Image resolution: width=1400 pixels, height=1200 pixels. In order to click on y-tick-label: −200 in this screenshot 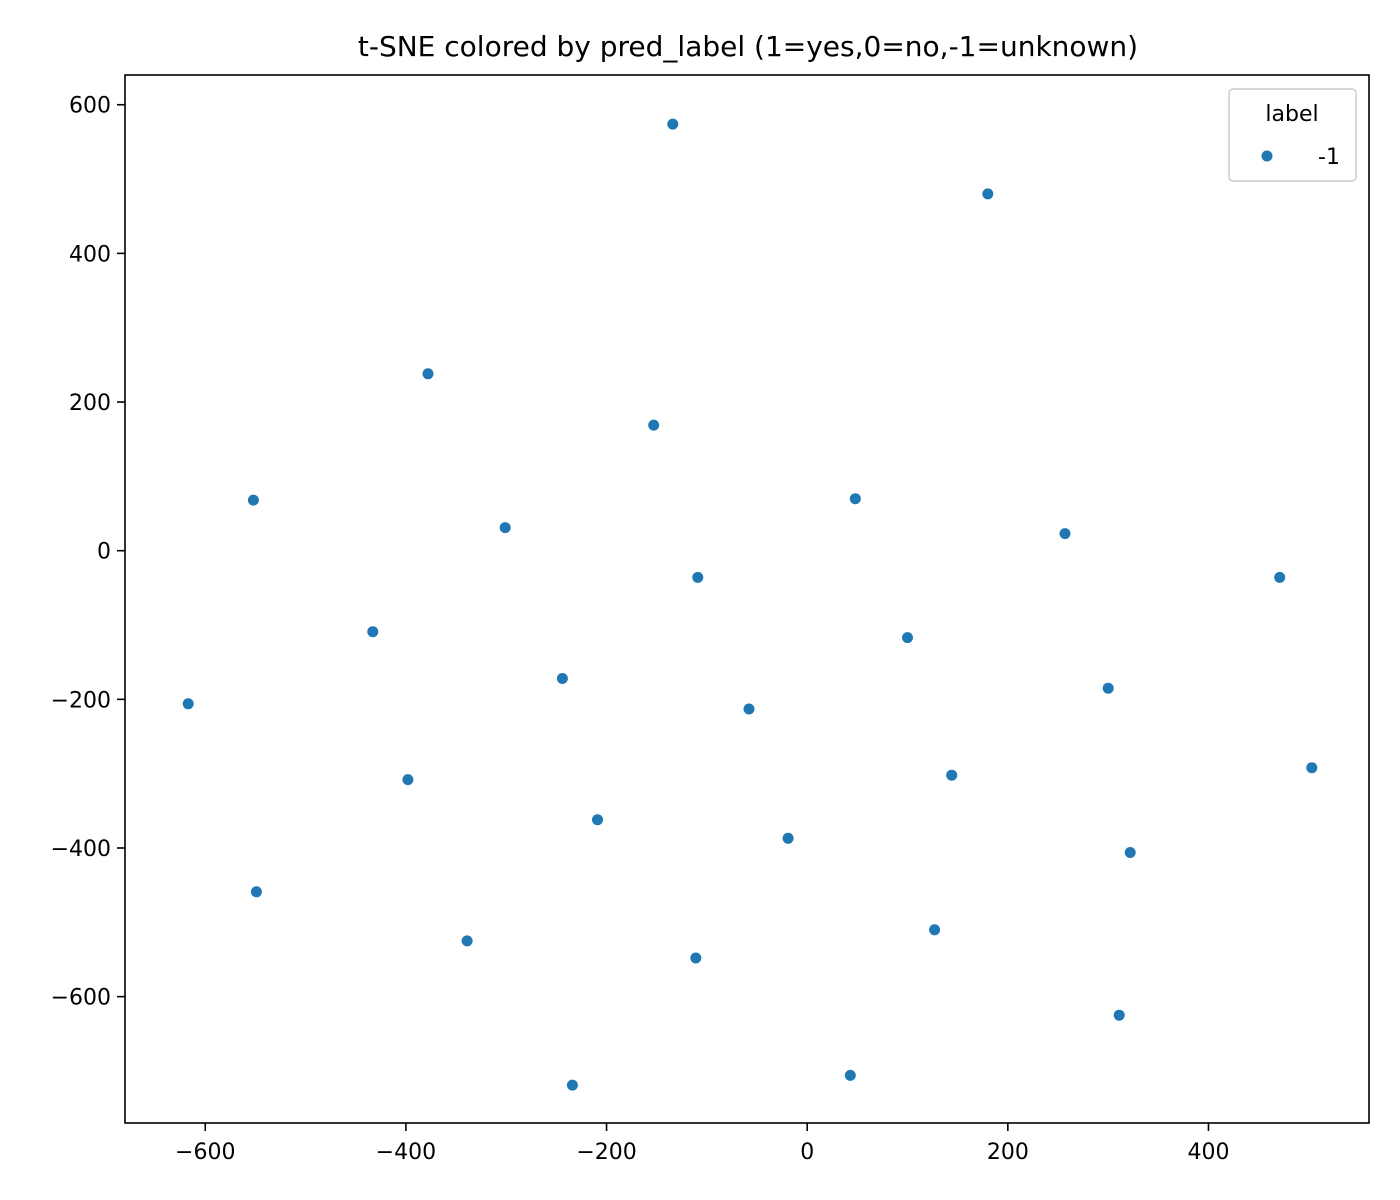, I will do `click(81, 700)`.